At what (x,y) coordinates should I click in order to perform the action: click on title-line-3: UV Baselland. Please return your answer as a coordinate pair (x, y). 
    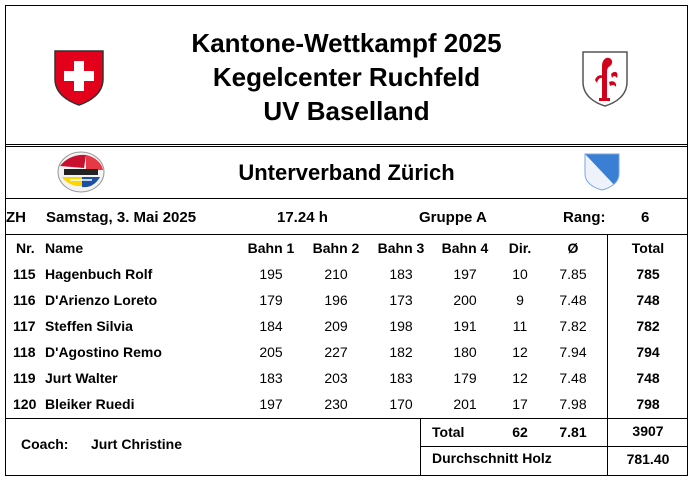
    Looking at the image, I should click on (346, 111).